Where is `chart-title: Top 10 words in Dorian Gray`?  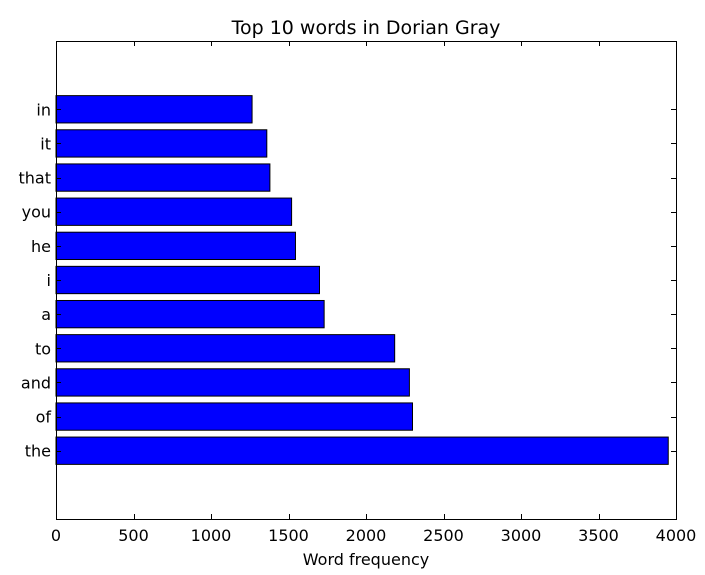 chart-title: Top 10 words in Dorian Gray is located at coordinates (366, 28).